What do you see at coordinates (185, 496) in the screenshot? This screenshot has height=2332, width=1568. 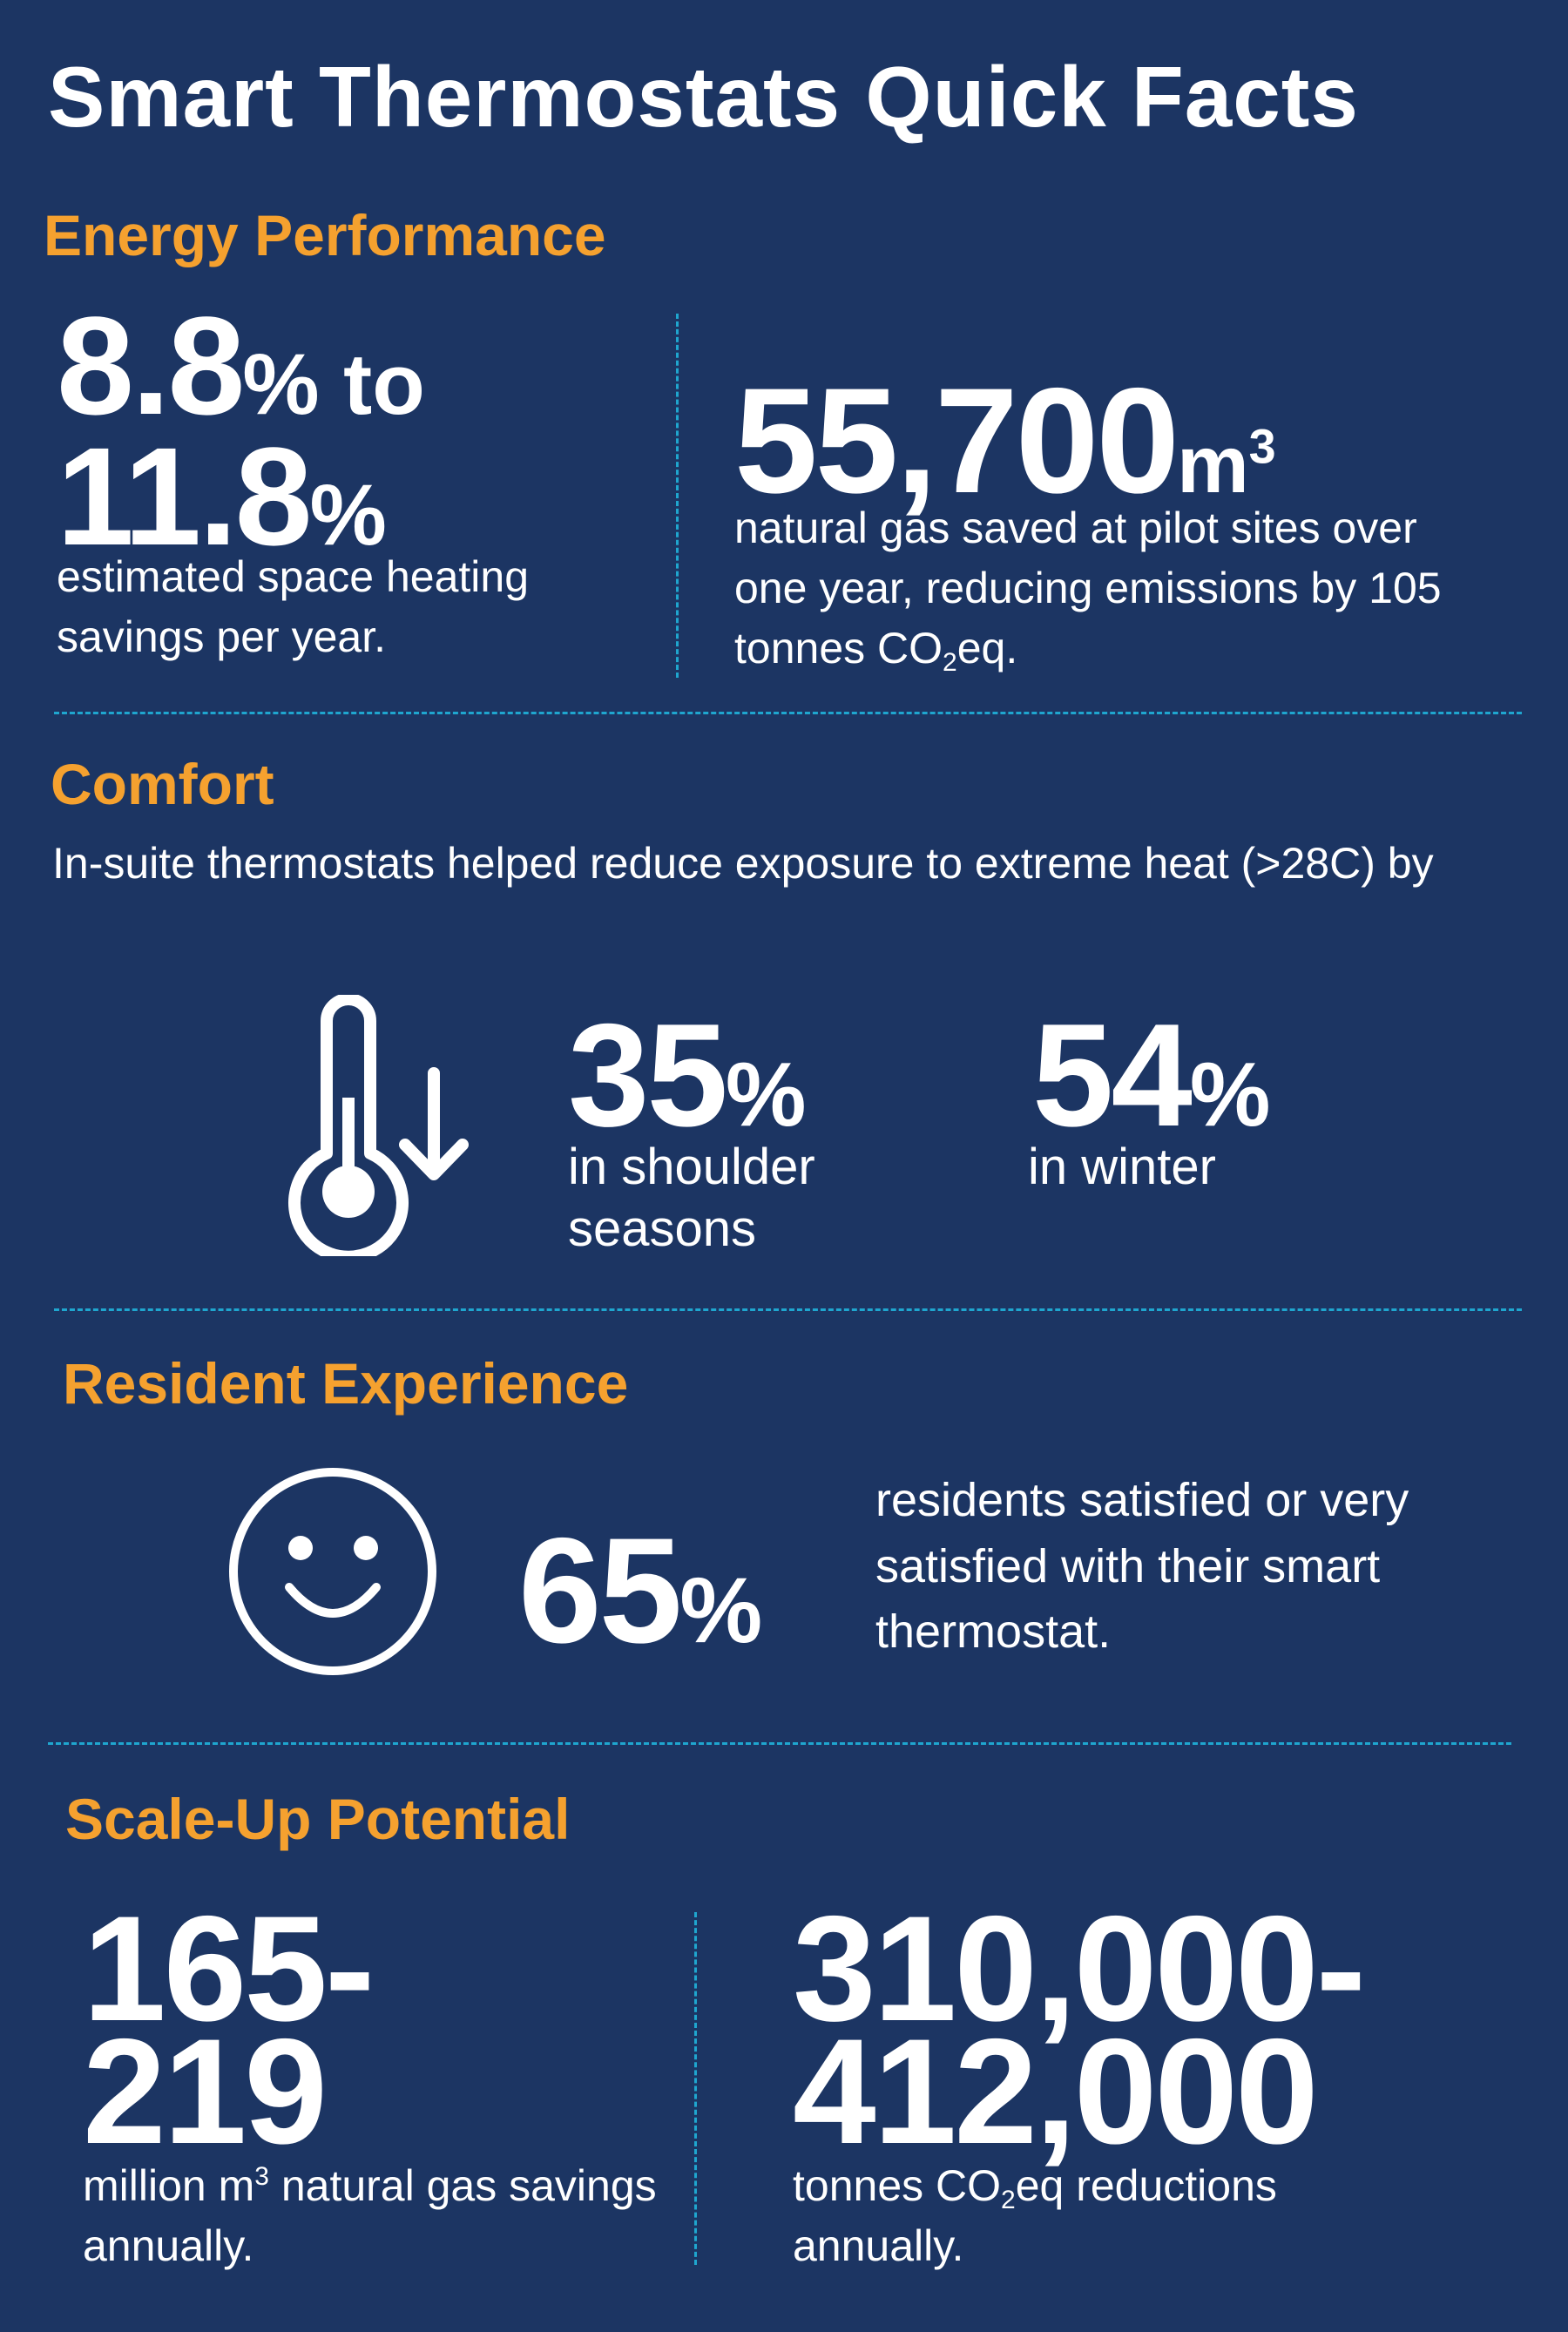 I see `energy-stat-max-value: 11.8` at bounding box center [185, 496].